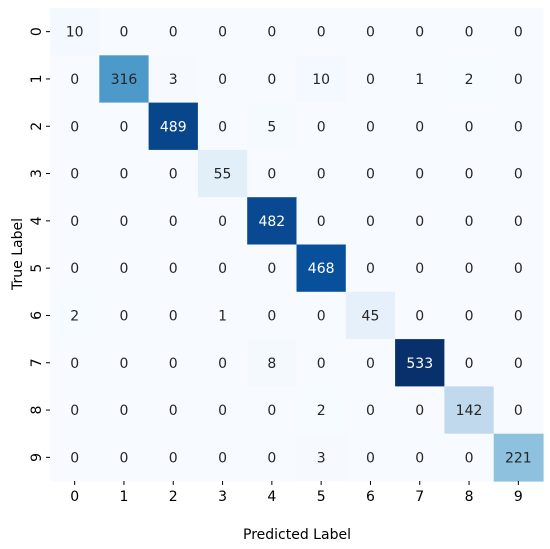  Describe the element at coordinates (74, 497) in the screenshot. I see `x-tick-label: 0` at that location.